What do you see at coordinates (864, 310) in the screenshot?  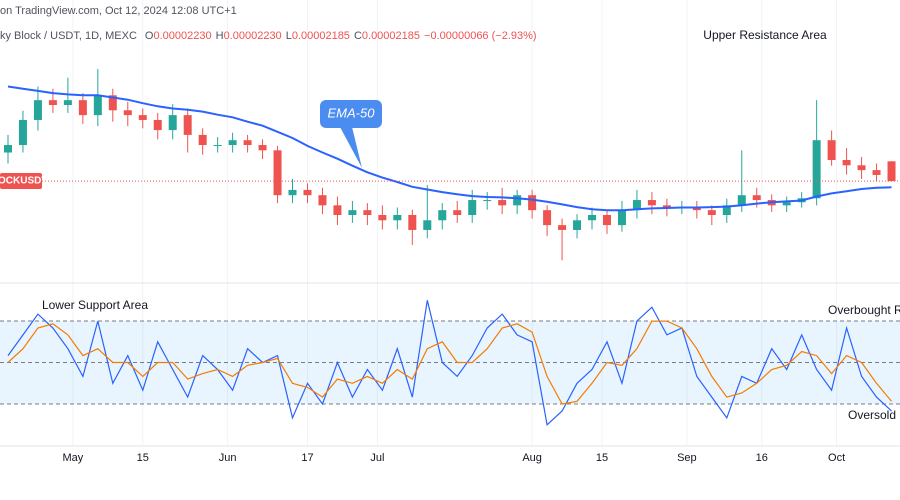 I see `annotation: Overbought R` at bounding box center [864, 310].